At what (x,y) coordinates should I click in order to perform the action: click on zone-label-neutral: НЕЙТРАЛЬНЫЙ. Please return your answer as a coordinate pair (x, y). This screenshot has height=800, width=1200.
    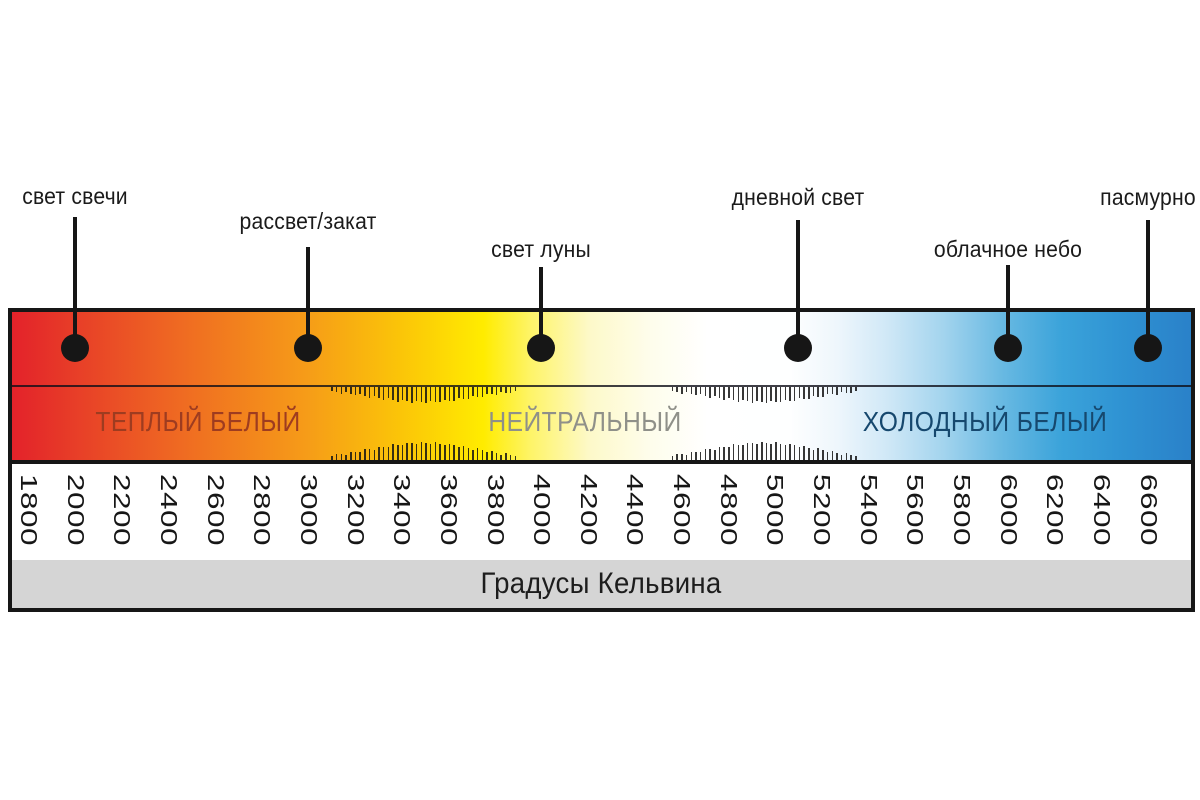
    Looking at the image, I should click on (585, 421).